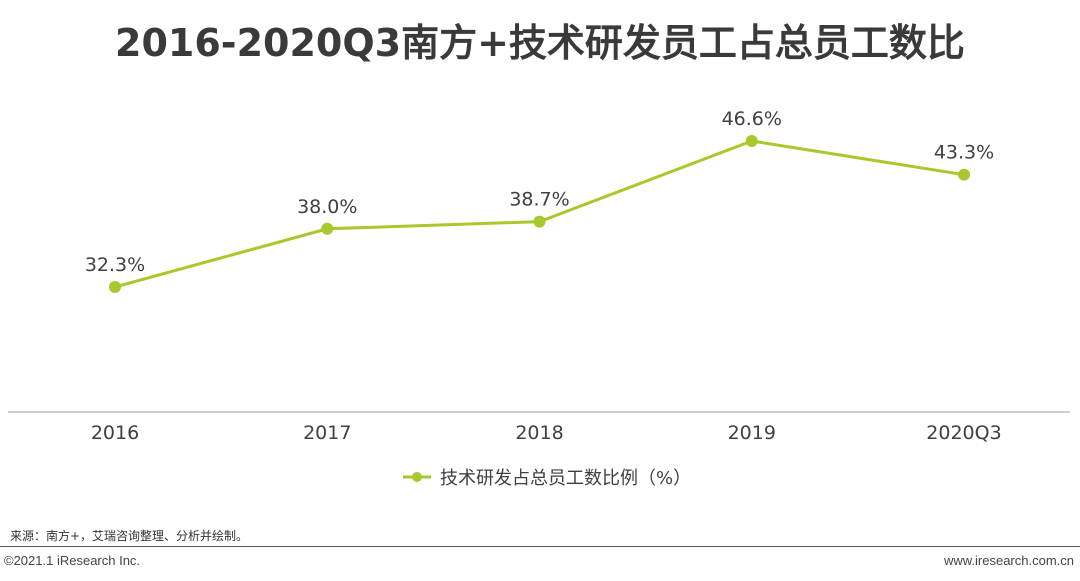 Image resolution: width=1080 pixels, height=581 pixels. Describe the element at coordinates (752, 119) in the screenshot. I see `data-label: 46.6%` at that location.